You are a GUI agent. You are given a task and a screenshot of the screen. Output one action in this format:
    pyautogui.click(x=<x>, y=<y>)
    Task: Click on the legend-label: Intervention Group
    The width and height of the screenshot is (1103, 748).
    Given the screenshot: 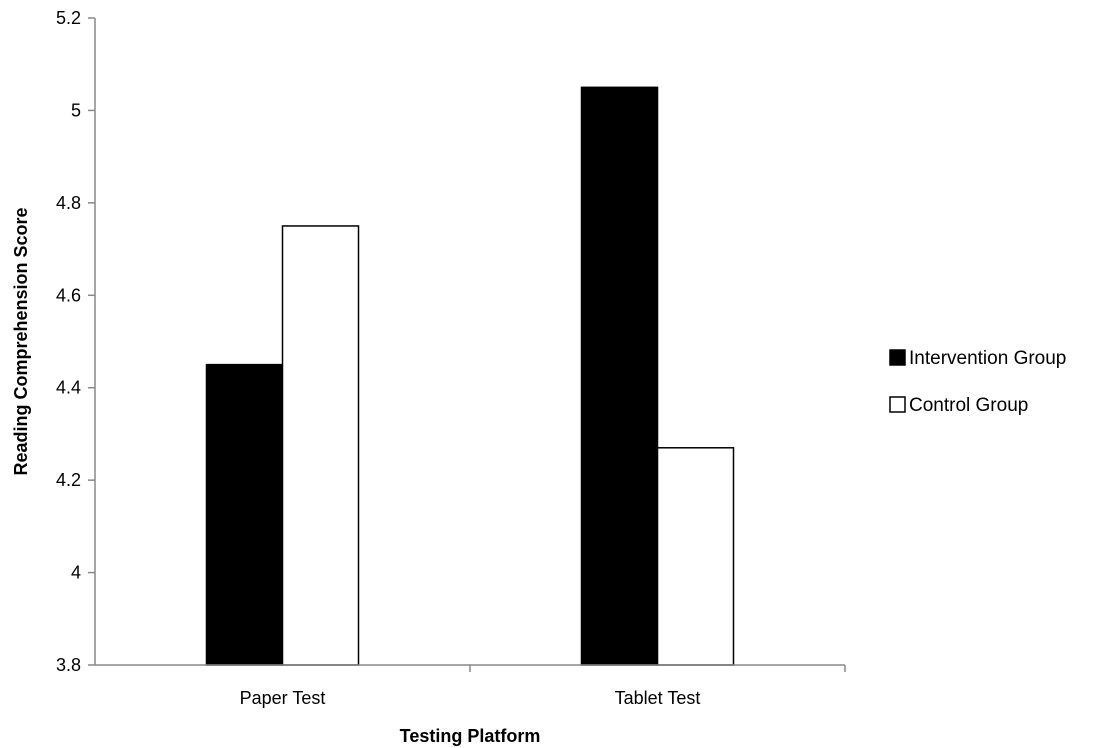 What is the action you would take?
    pyautogui.click(x=987, y=358)
    